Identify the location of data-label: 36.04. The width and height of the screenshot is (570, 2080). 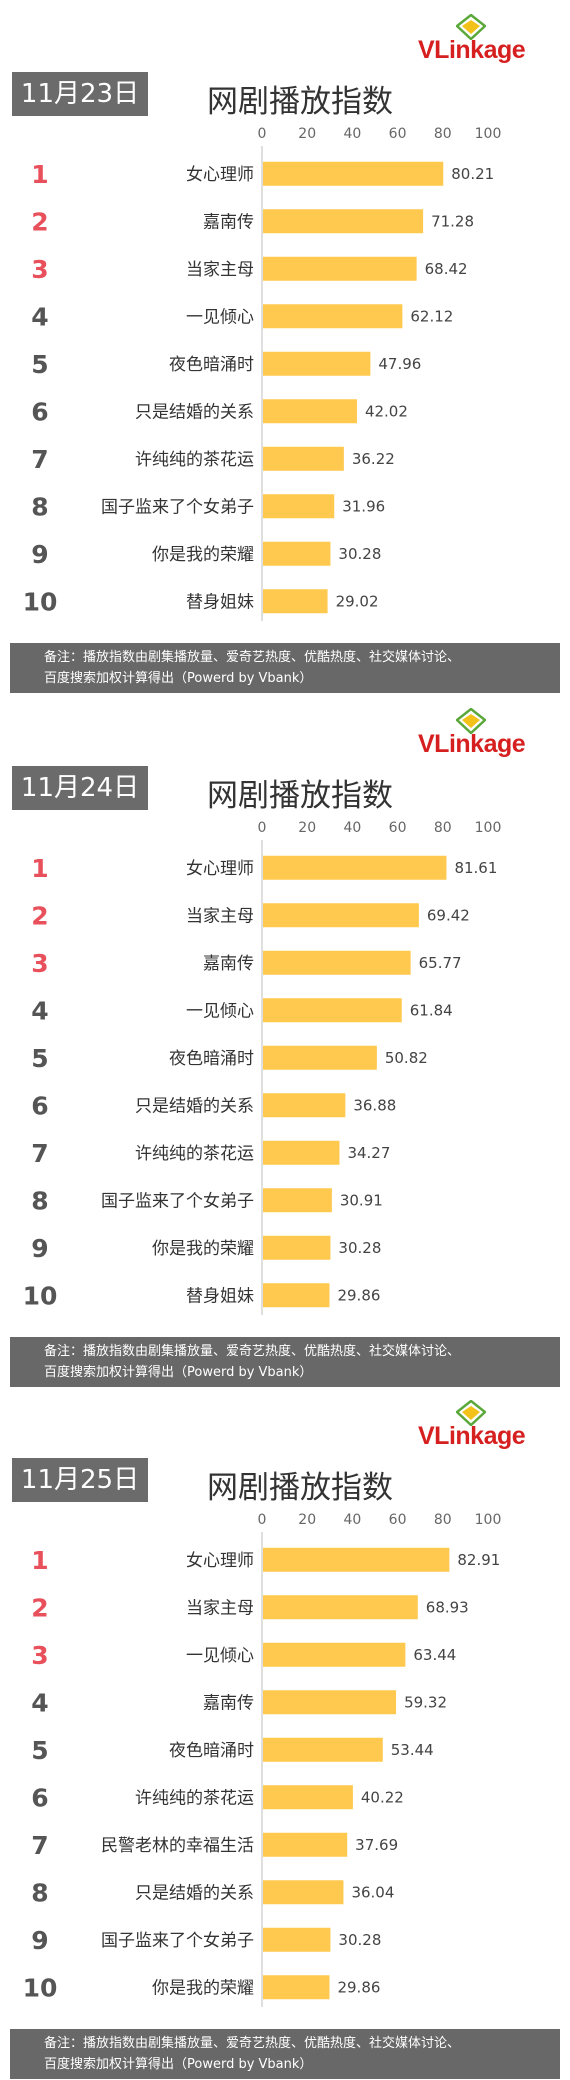
(372, 1892).